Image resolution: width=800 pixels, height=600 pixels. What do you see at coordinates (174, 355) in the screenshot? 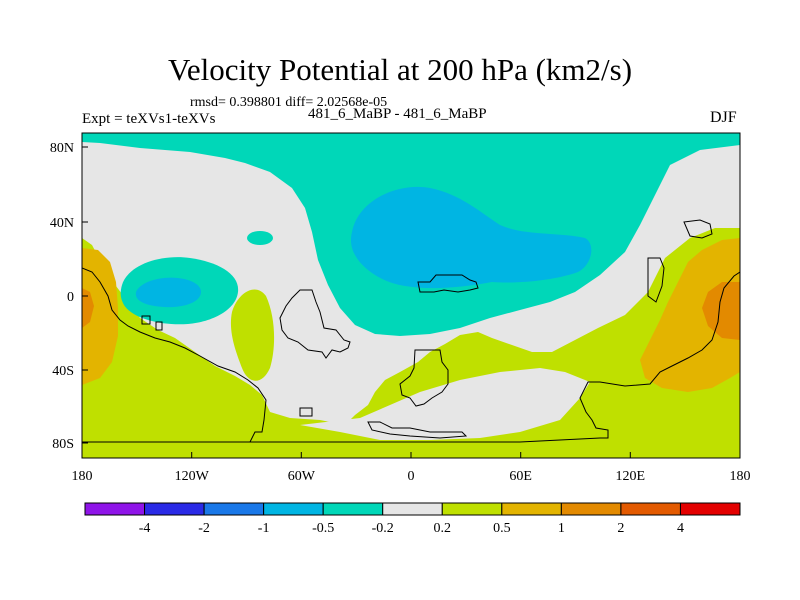
I see `coastline-antarctica` at bounding box center [174, 355].